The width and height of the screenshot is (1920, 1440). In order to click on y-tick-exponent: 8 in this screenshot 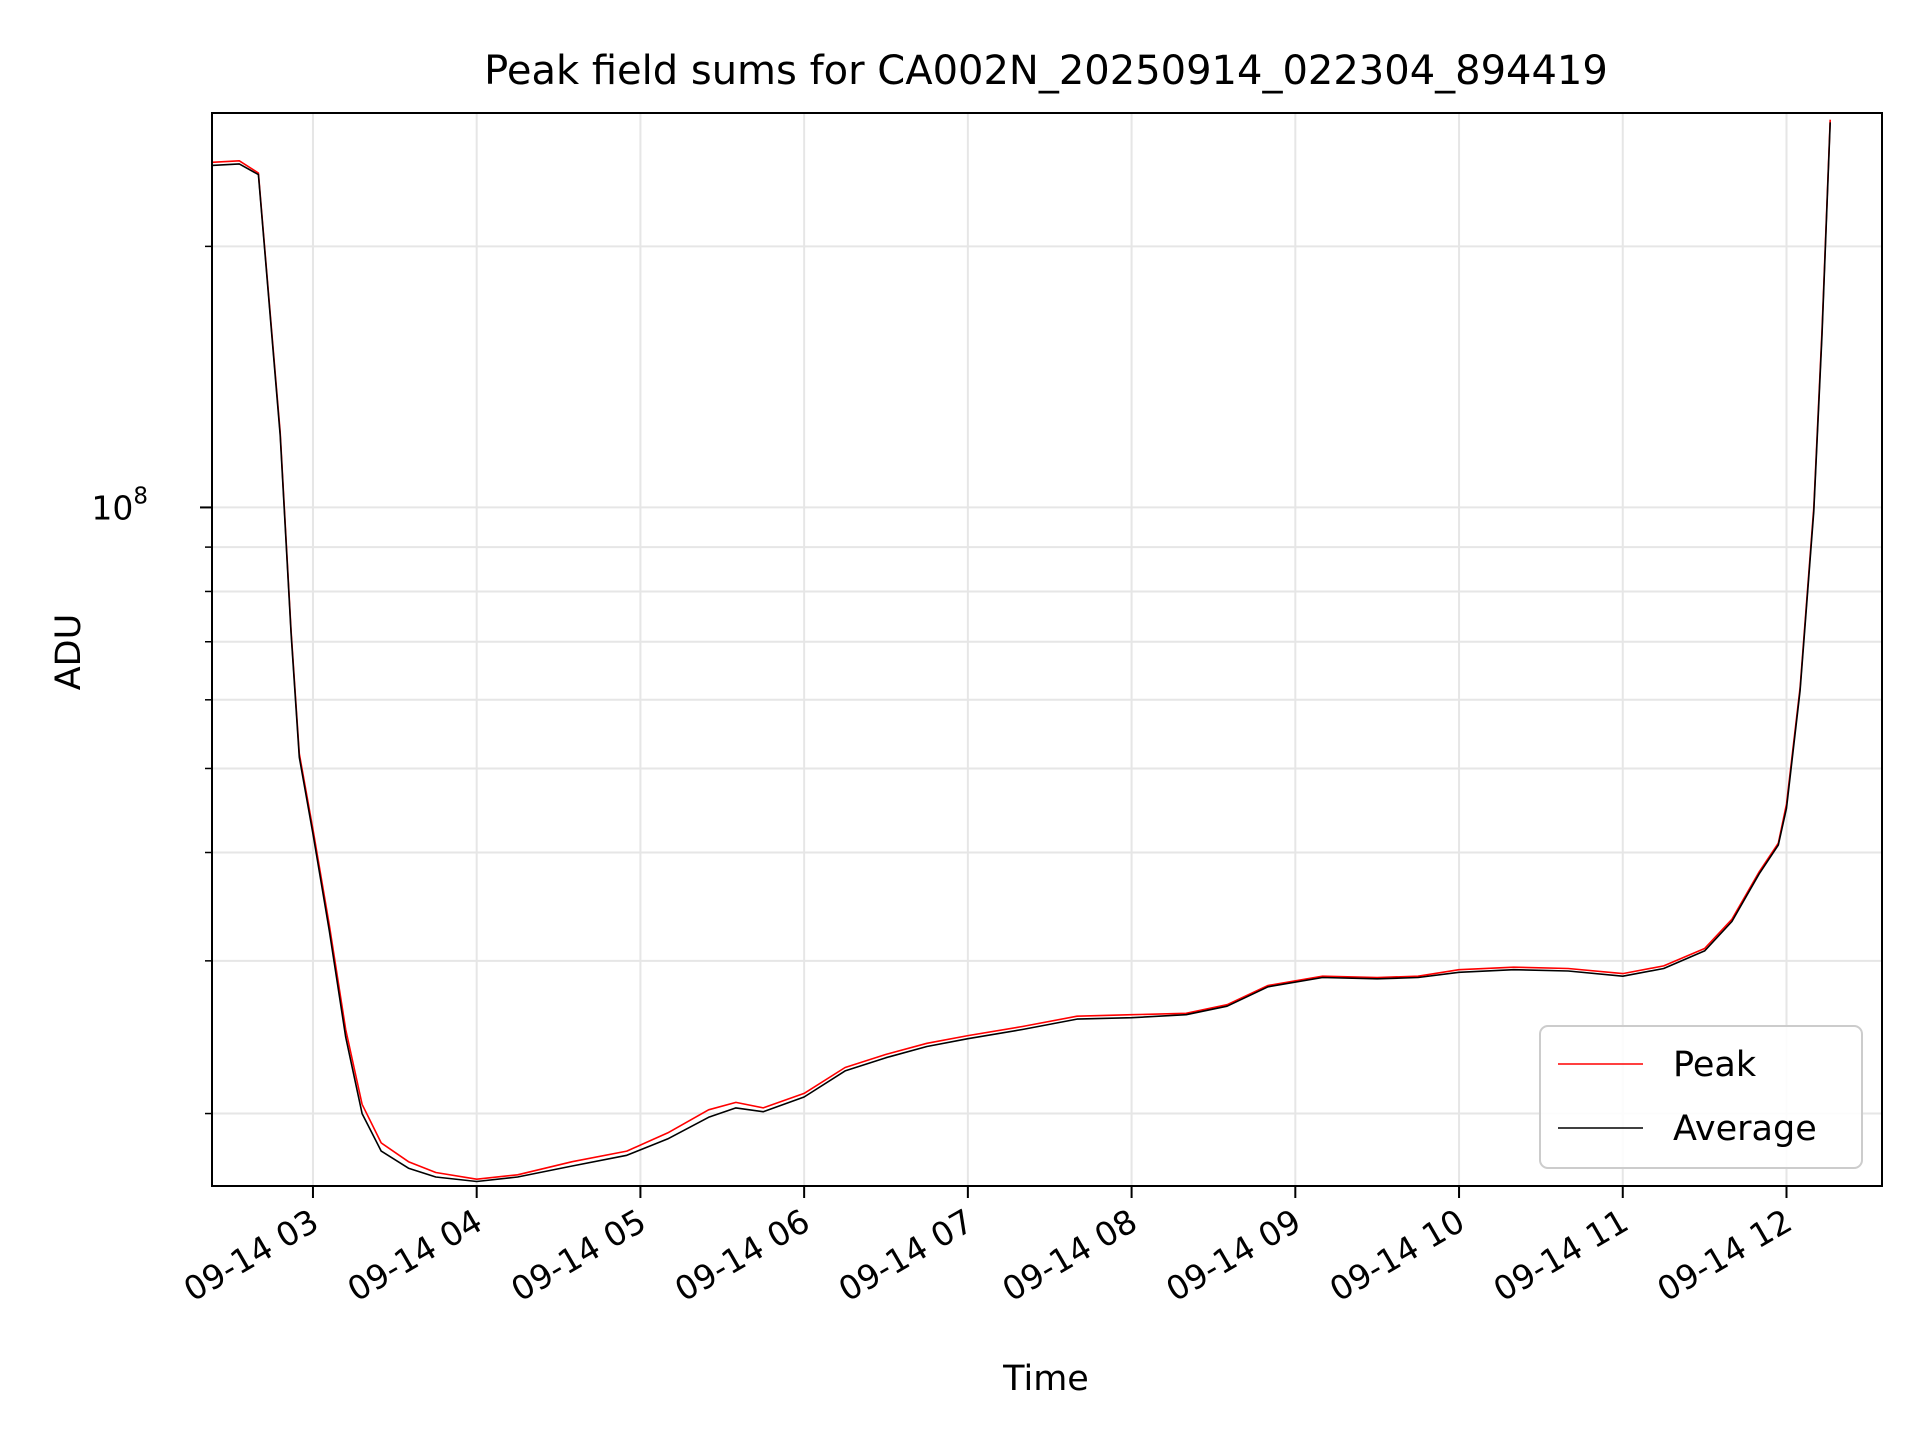, I will do `click(140, 496)`.